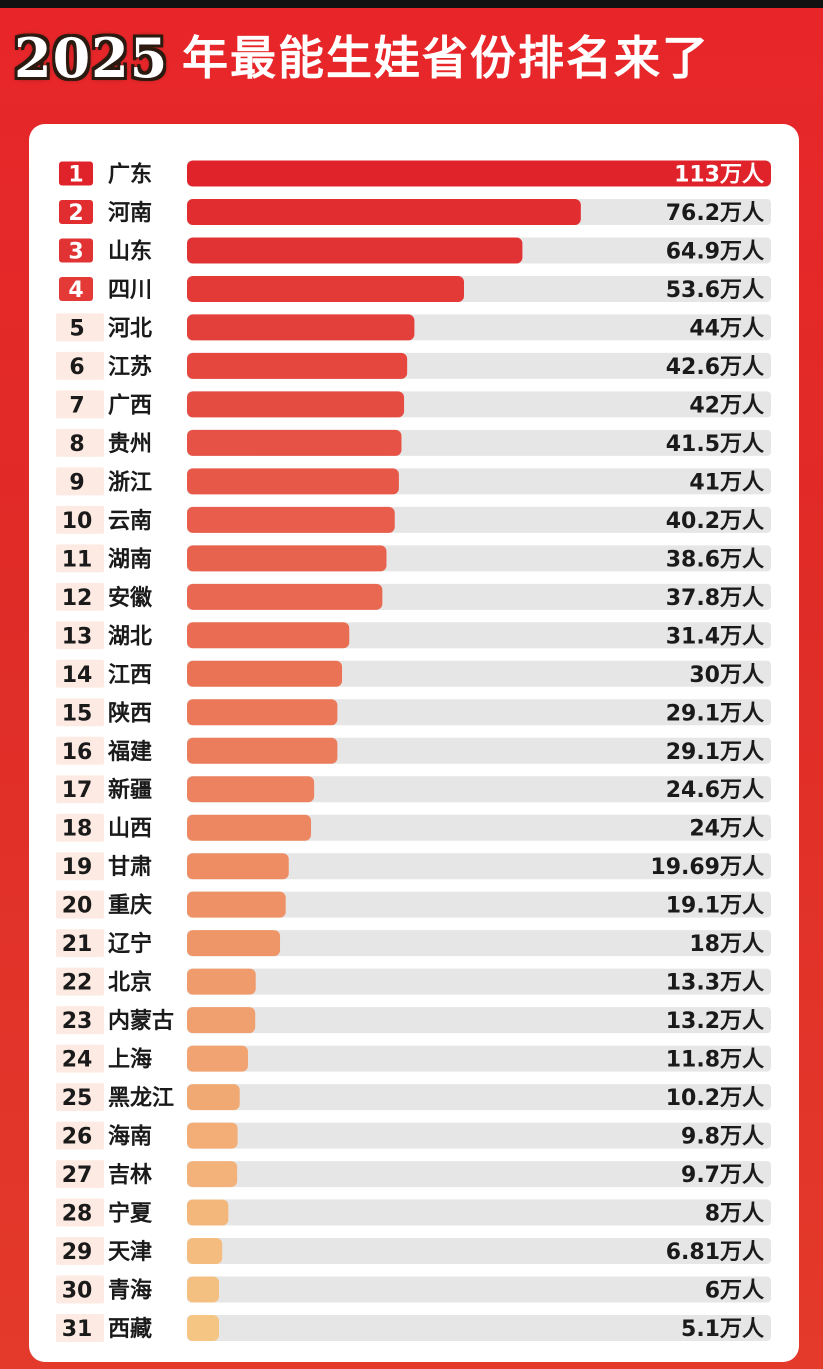 Image resolution: width=823 pixels, height=1369 pixels. I want to click on value-label: 24万人, so click(726, 829).